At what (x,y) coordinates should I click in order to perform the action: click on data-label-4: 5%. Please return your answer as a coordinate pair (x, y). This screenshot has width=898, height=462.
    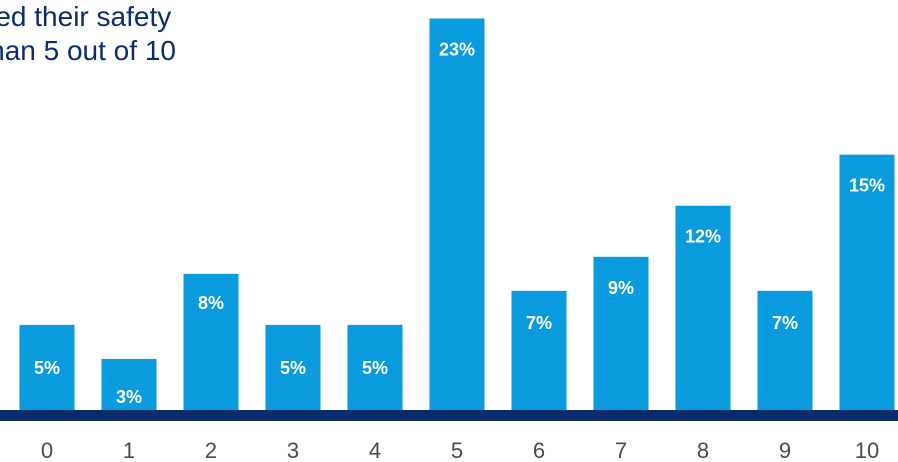
    Looking at the image, I should click on (375, 368).